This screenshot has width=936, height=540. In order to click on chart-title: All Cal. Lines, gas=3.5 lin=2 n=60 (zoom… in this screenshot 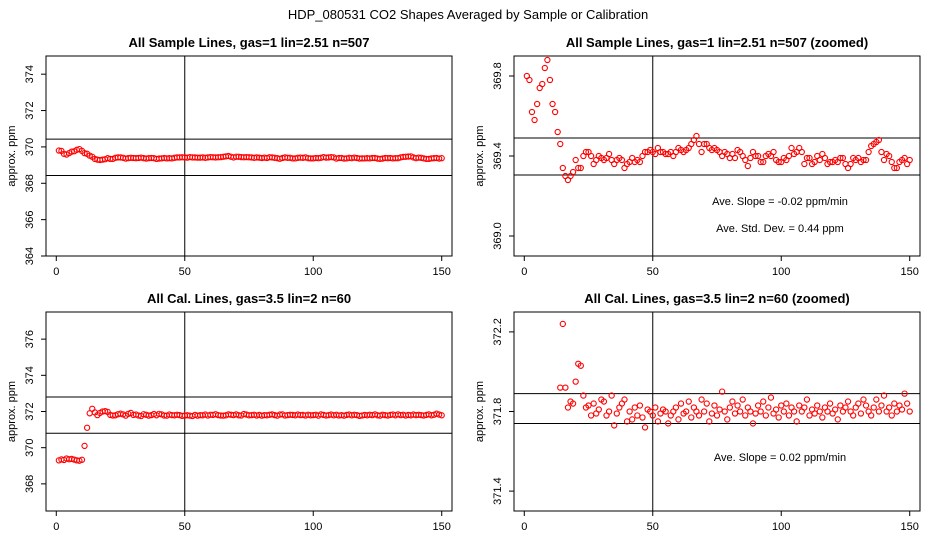, I will do `click(717, 298)`.